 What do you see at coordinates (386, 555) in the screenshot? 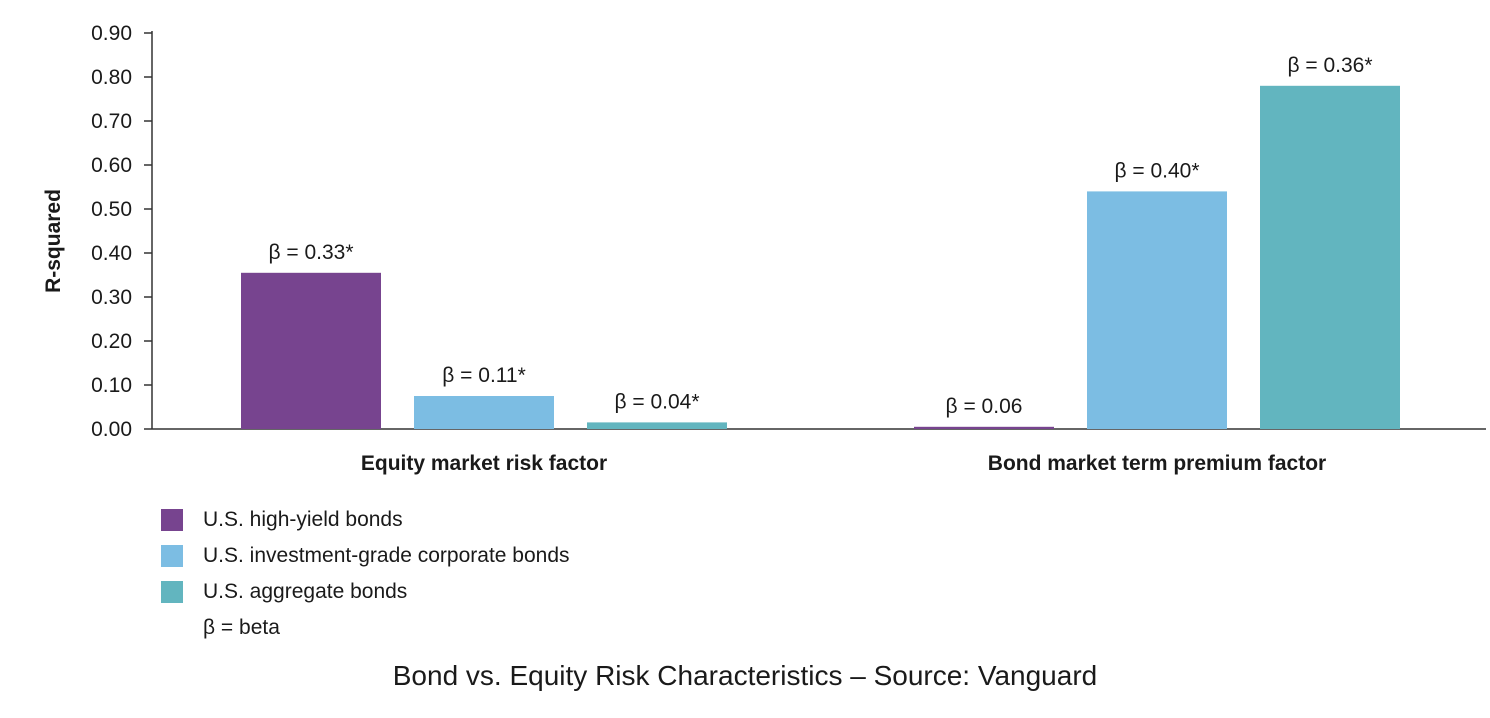
I see `legend-label-investment-grade: U.S. investment-grade corporate bonds` at bounding box center [386, 555].